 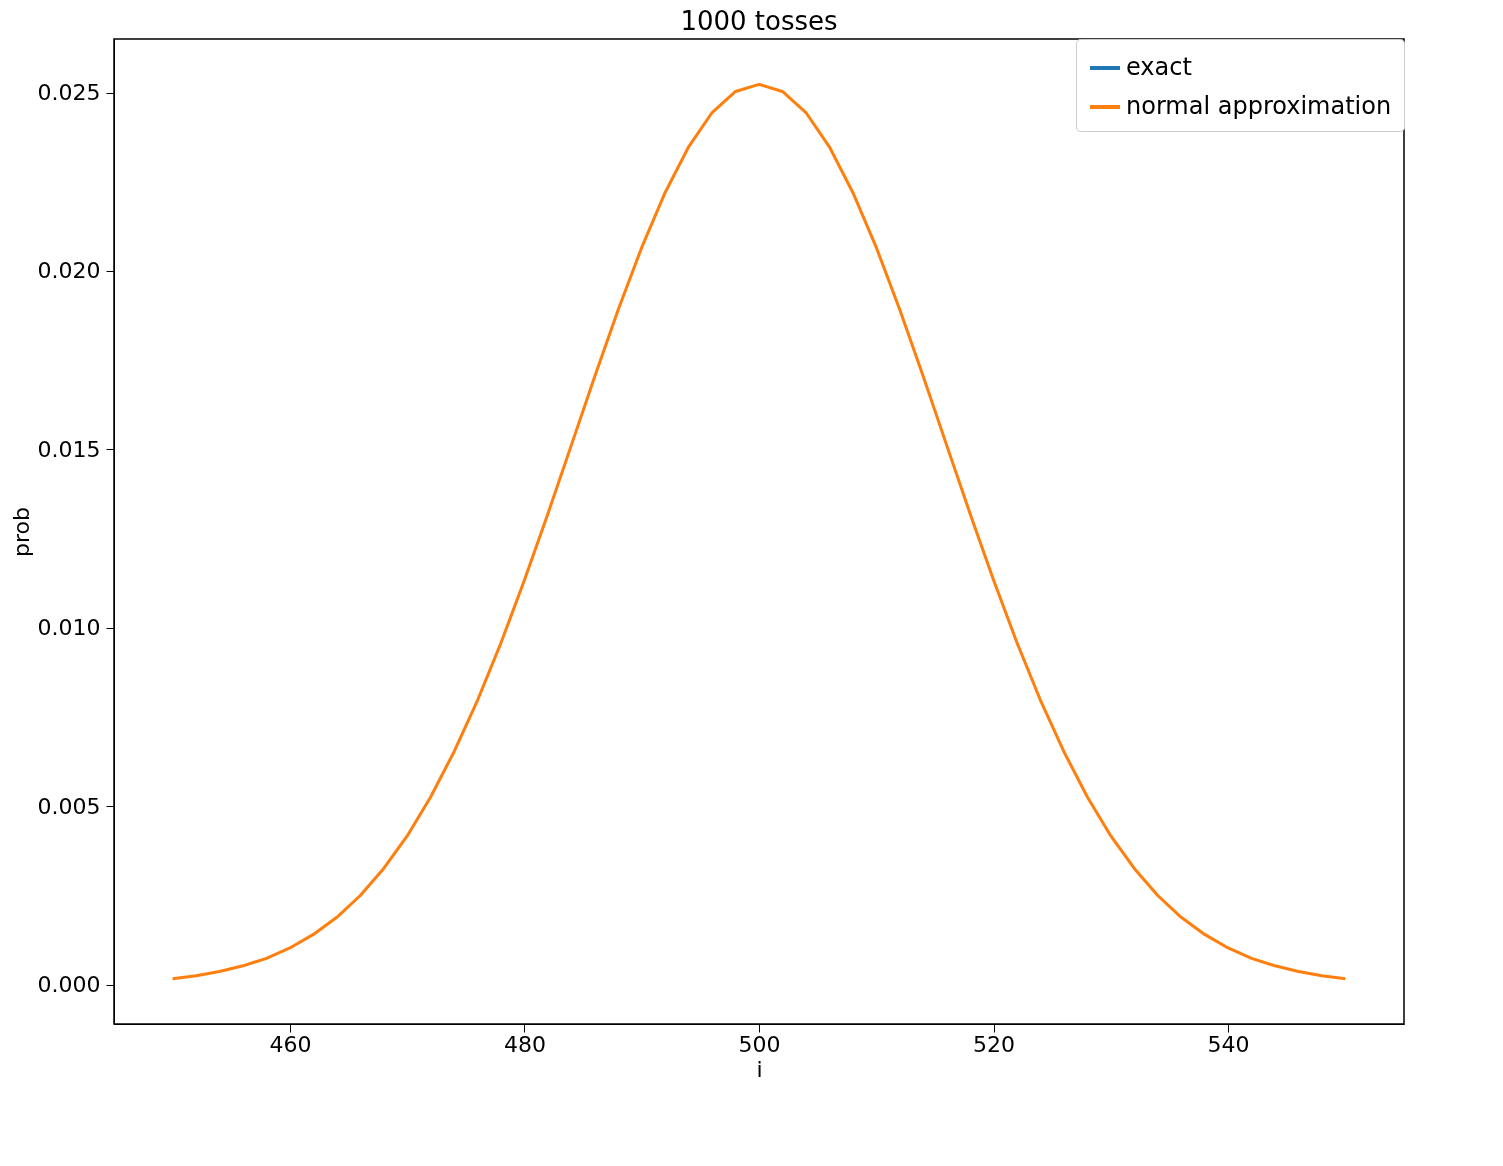 I want to click on legend-label: normal approximation, so click(x=1259, y=106).